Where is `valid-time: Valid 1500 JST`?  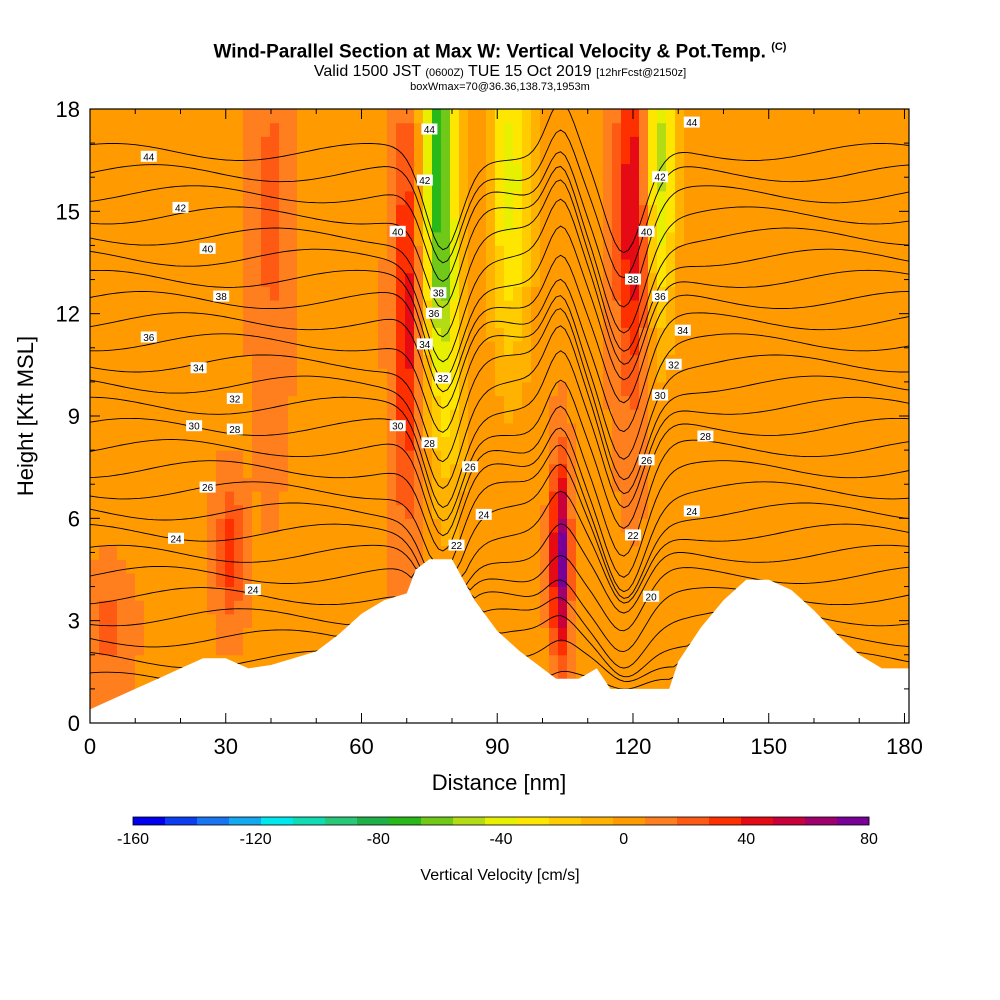
valid-time: Valid 1500 JST is located at coordinates (367, 72).